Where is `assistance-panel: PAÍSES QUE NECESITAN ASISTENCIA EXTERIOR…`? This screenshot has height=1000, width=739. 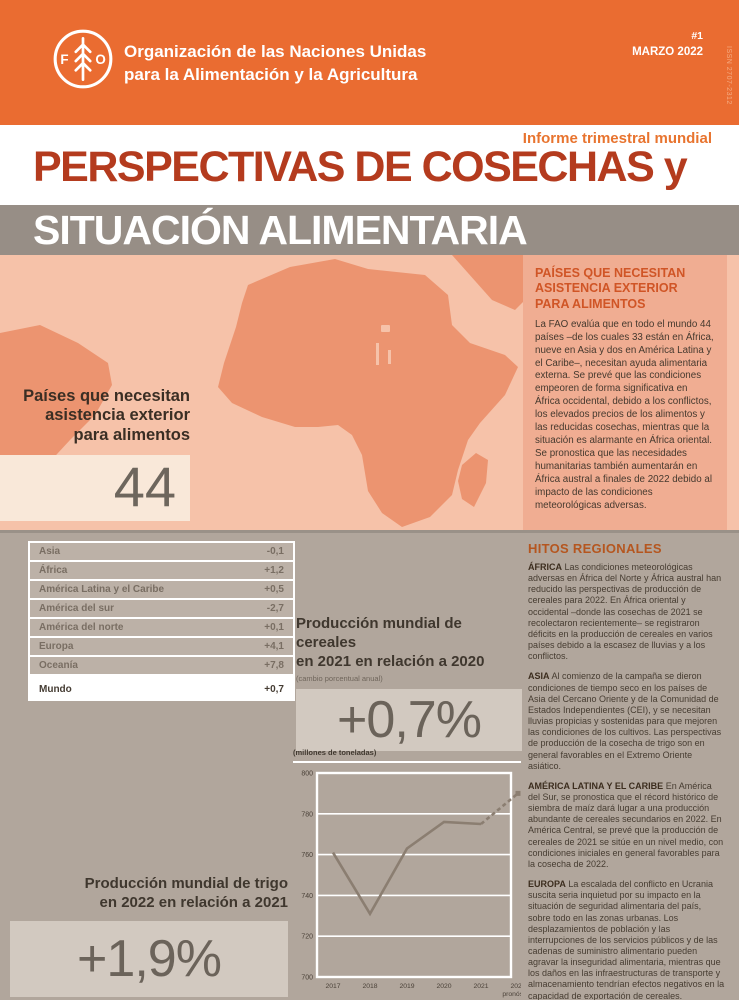 assistance-panel: PAÍSES QUE NECESITAN ASISTENCIA EXTERIOR… is located at coordinates (625, 394).